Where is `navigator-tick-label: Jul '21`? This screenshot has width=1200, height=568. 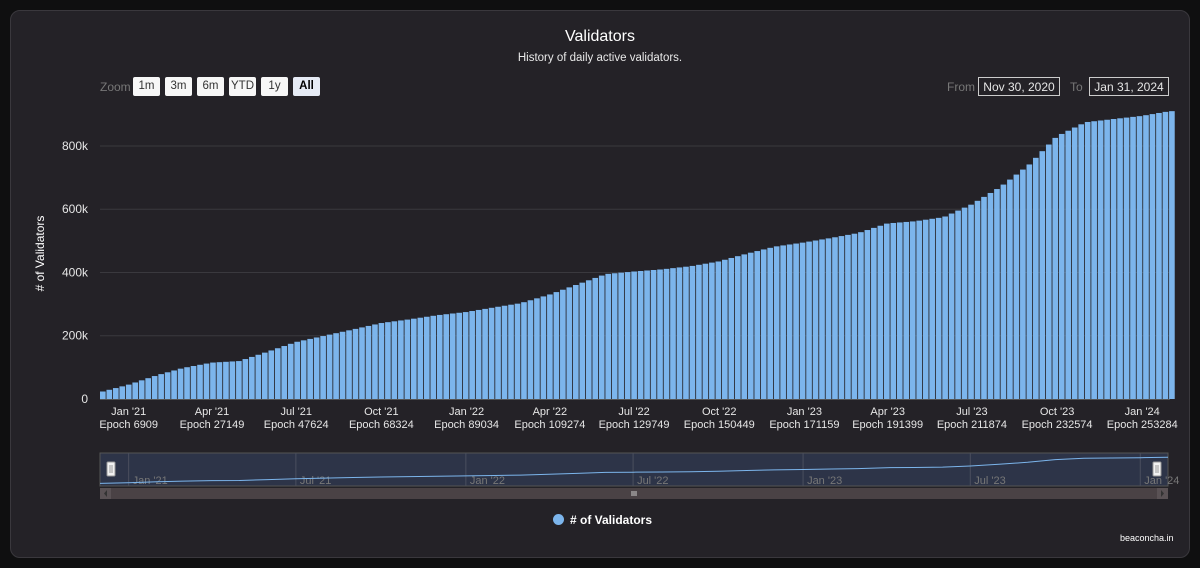 navigator-tick-label: Jul '21 is located at coordinates (315, 481).